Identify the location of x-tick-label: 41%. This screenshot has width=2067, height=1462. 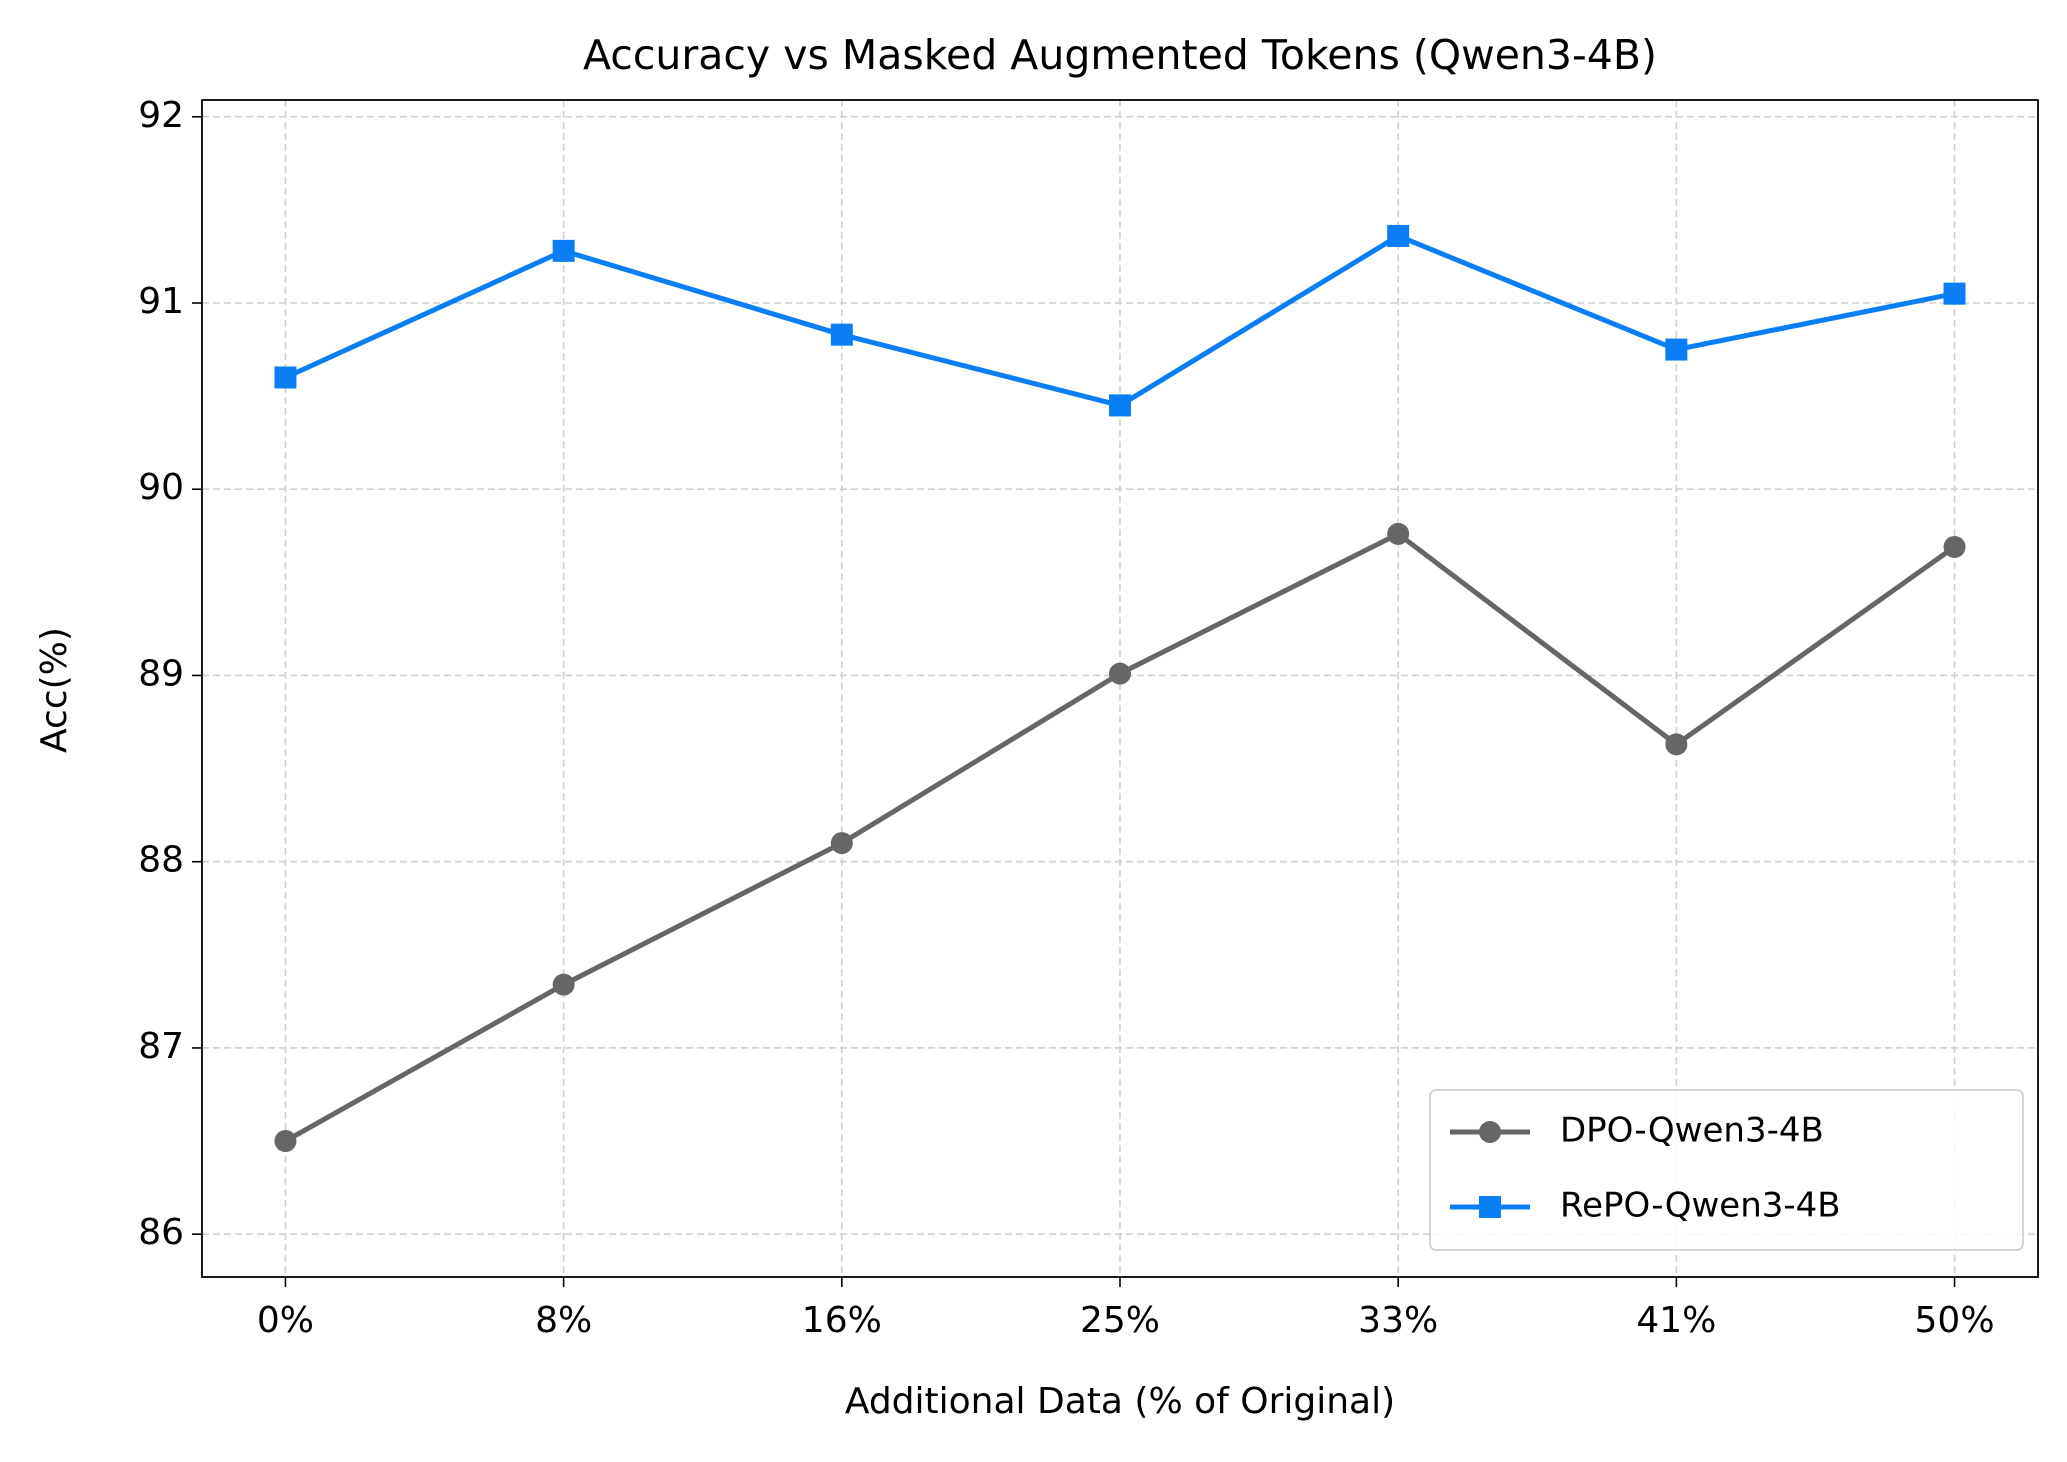
(1676, 1320).